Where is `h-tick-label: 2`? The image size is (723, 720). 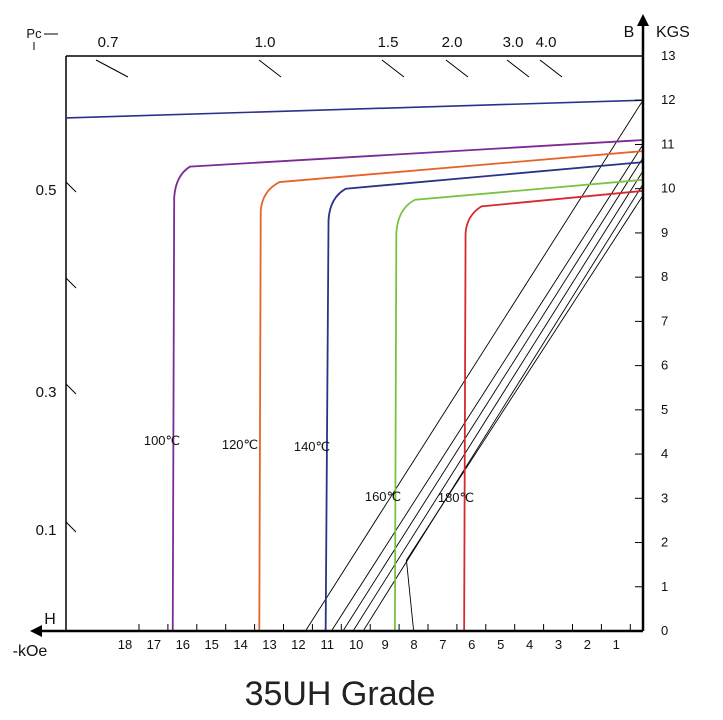
h-tick-label: 2 is located at coordinates (587, 644).